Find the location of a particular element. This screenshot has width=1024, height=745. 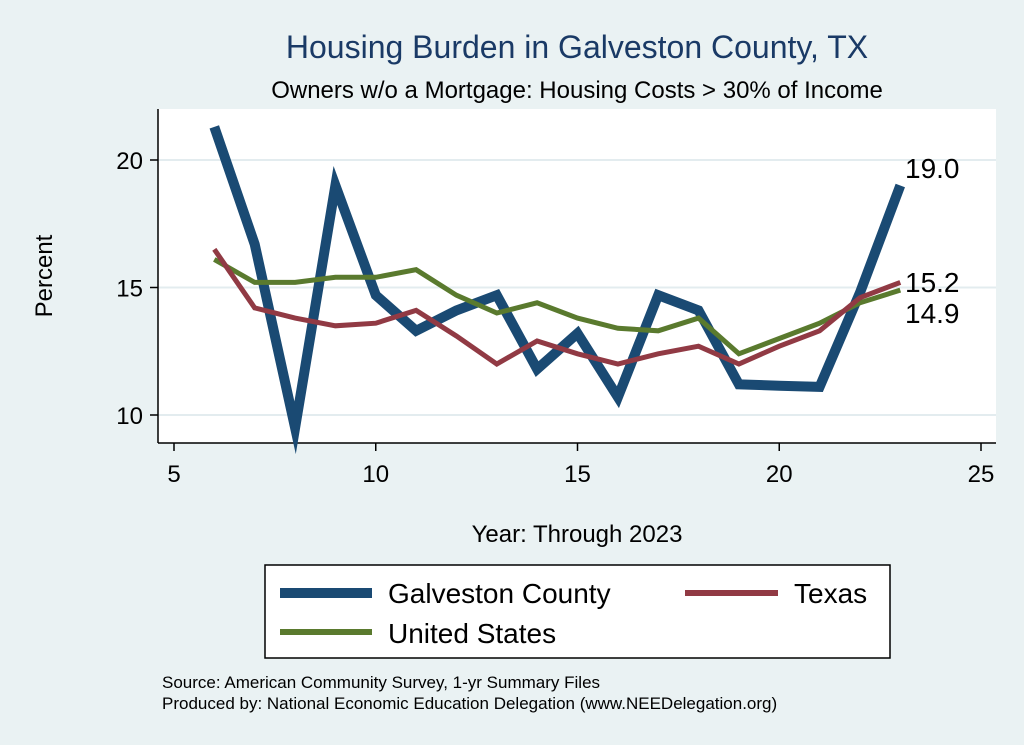

end-label-united-states: 14.9 is located at coordinates (932, 313).